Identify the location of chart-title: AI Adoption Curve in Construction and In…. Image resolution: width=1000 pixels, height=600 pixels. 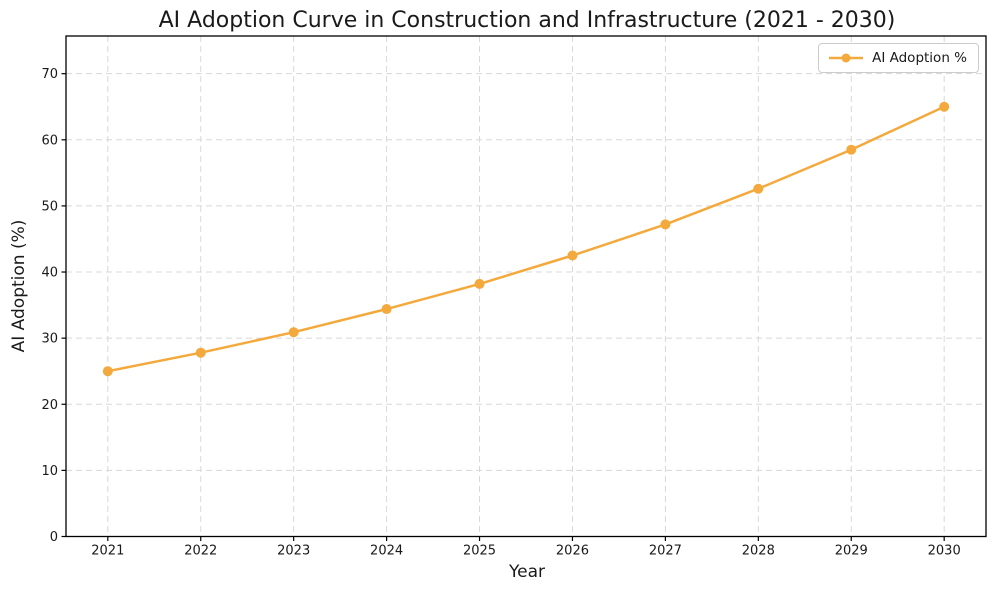
(527, 20).